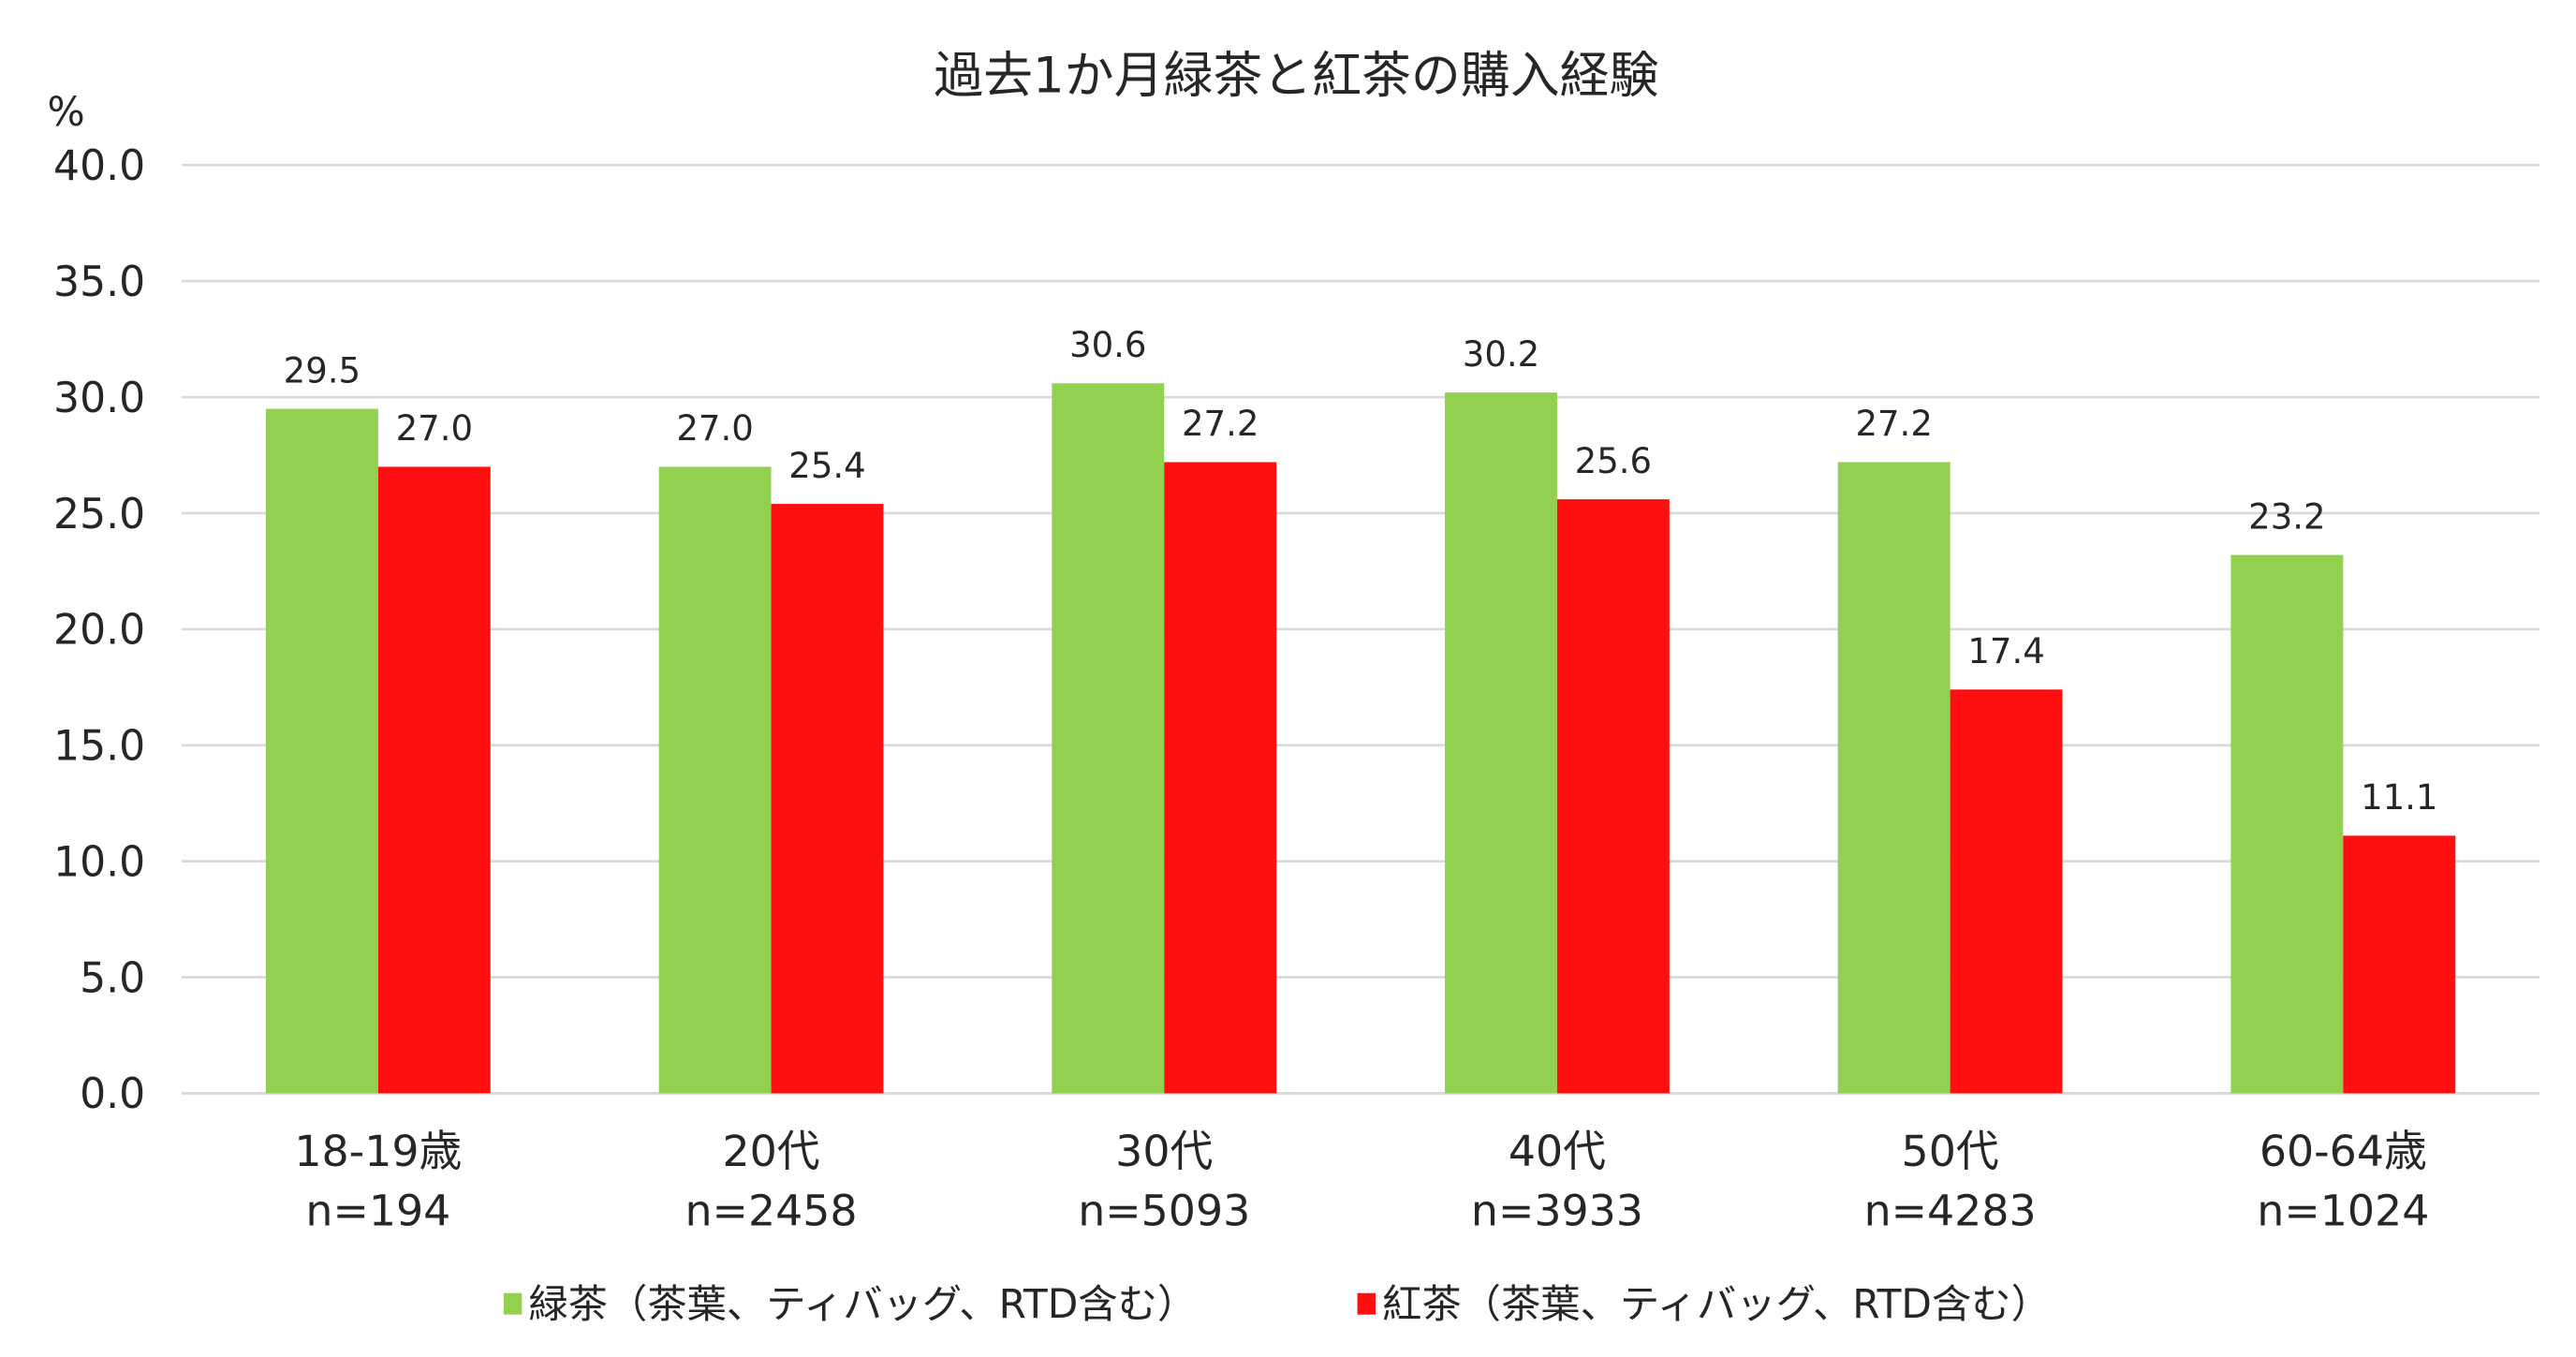 The image size is (2576, 1357). Describe the element at coordinates (99, 166) in the screenshot. I see `y-tick-label: 40.0` at that location.